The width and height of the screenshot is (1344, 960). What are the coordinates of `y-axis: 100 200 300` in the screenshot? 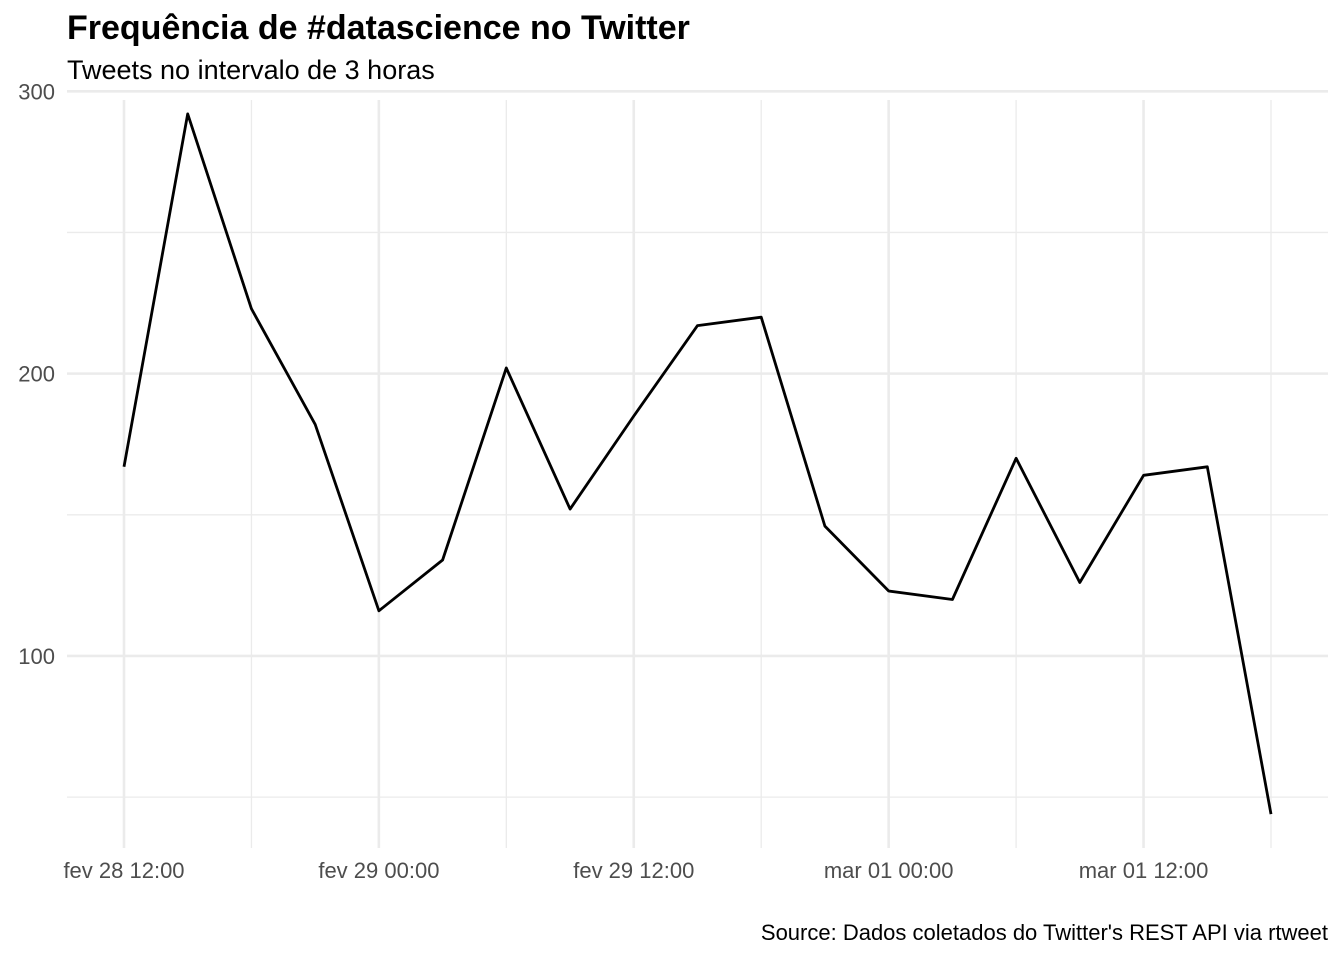 It's located at (36, 374).